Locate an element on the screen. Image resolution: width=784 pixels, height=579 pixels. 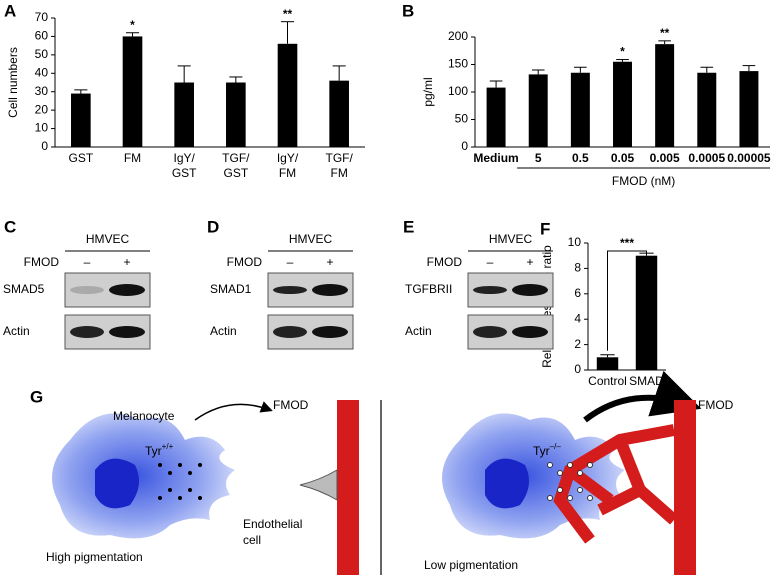
x-tick-label-line: 0.0005 is located at coordinates (706, 158).